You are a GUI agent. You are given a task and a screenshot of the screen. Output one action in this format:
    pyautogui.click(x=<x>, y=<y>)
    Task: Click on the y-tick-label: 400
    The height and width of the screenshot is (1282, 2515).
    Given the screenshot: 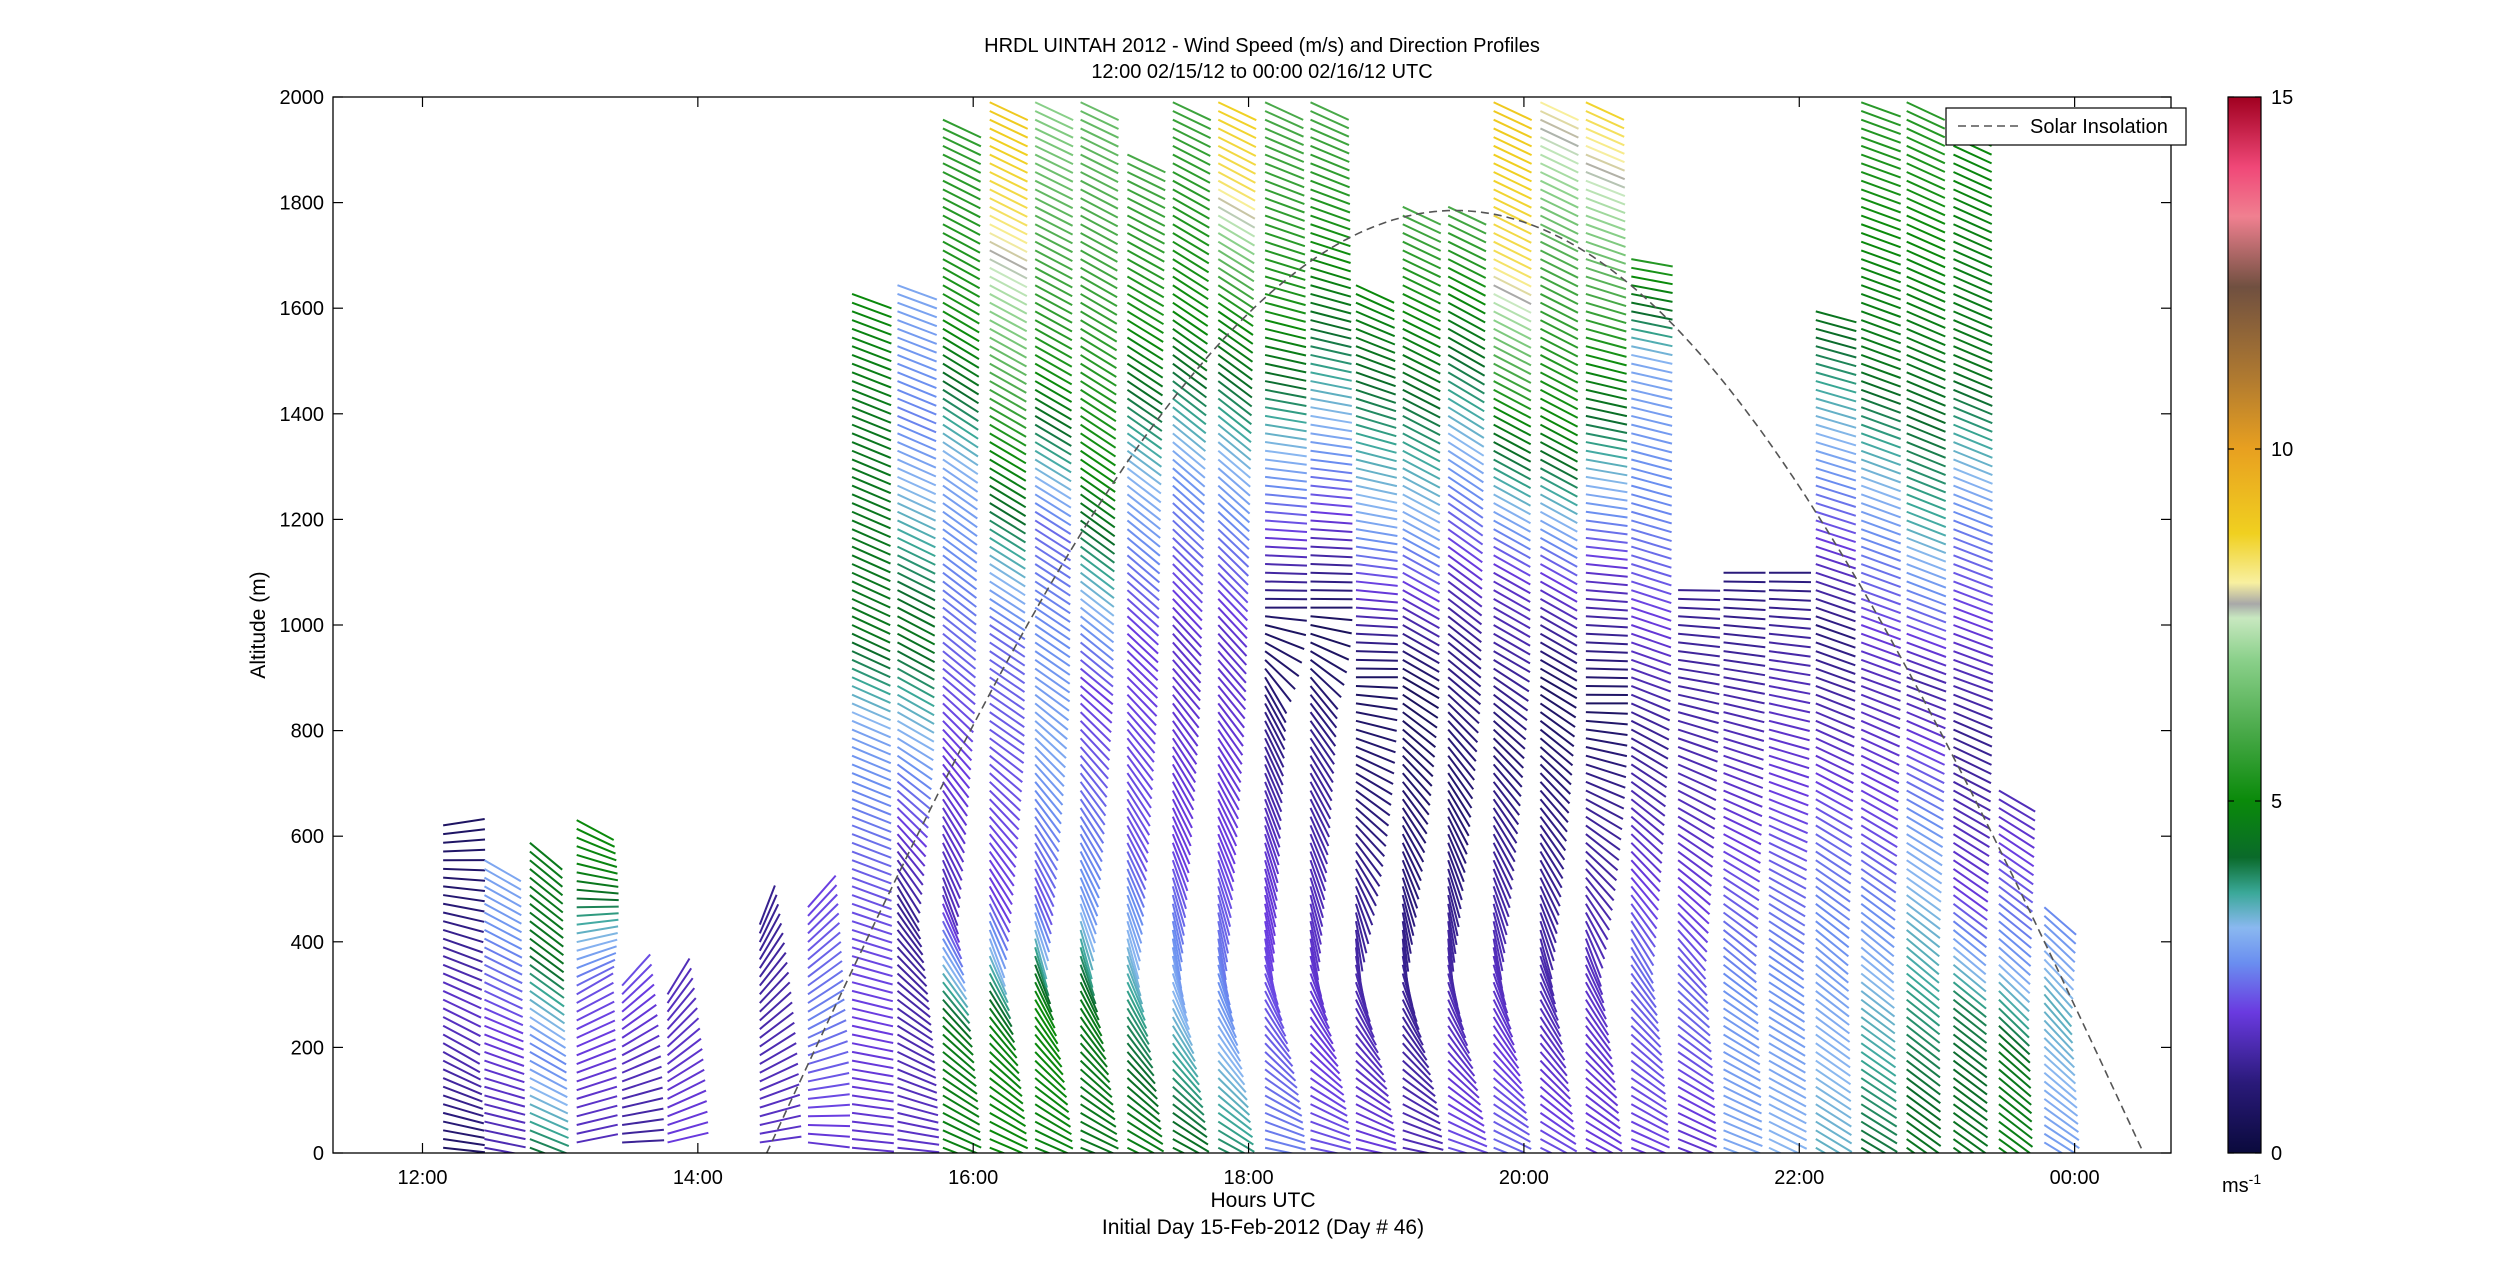 What is the action you would take?
    pyautogui.click(x=307, y=943)
    